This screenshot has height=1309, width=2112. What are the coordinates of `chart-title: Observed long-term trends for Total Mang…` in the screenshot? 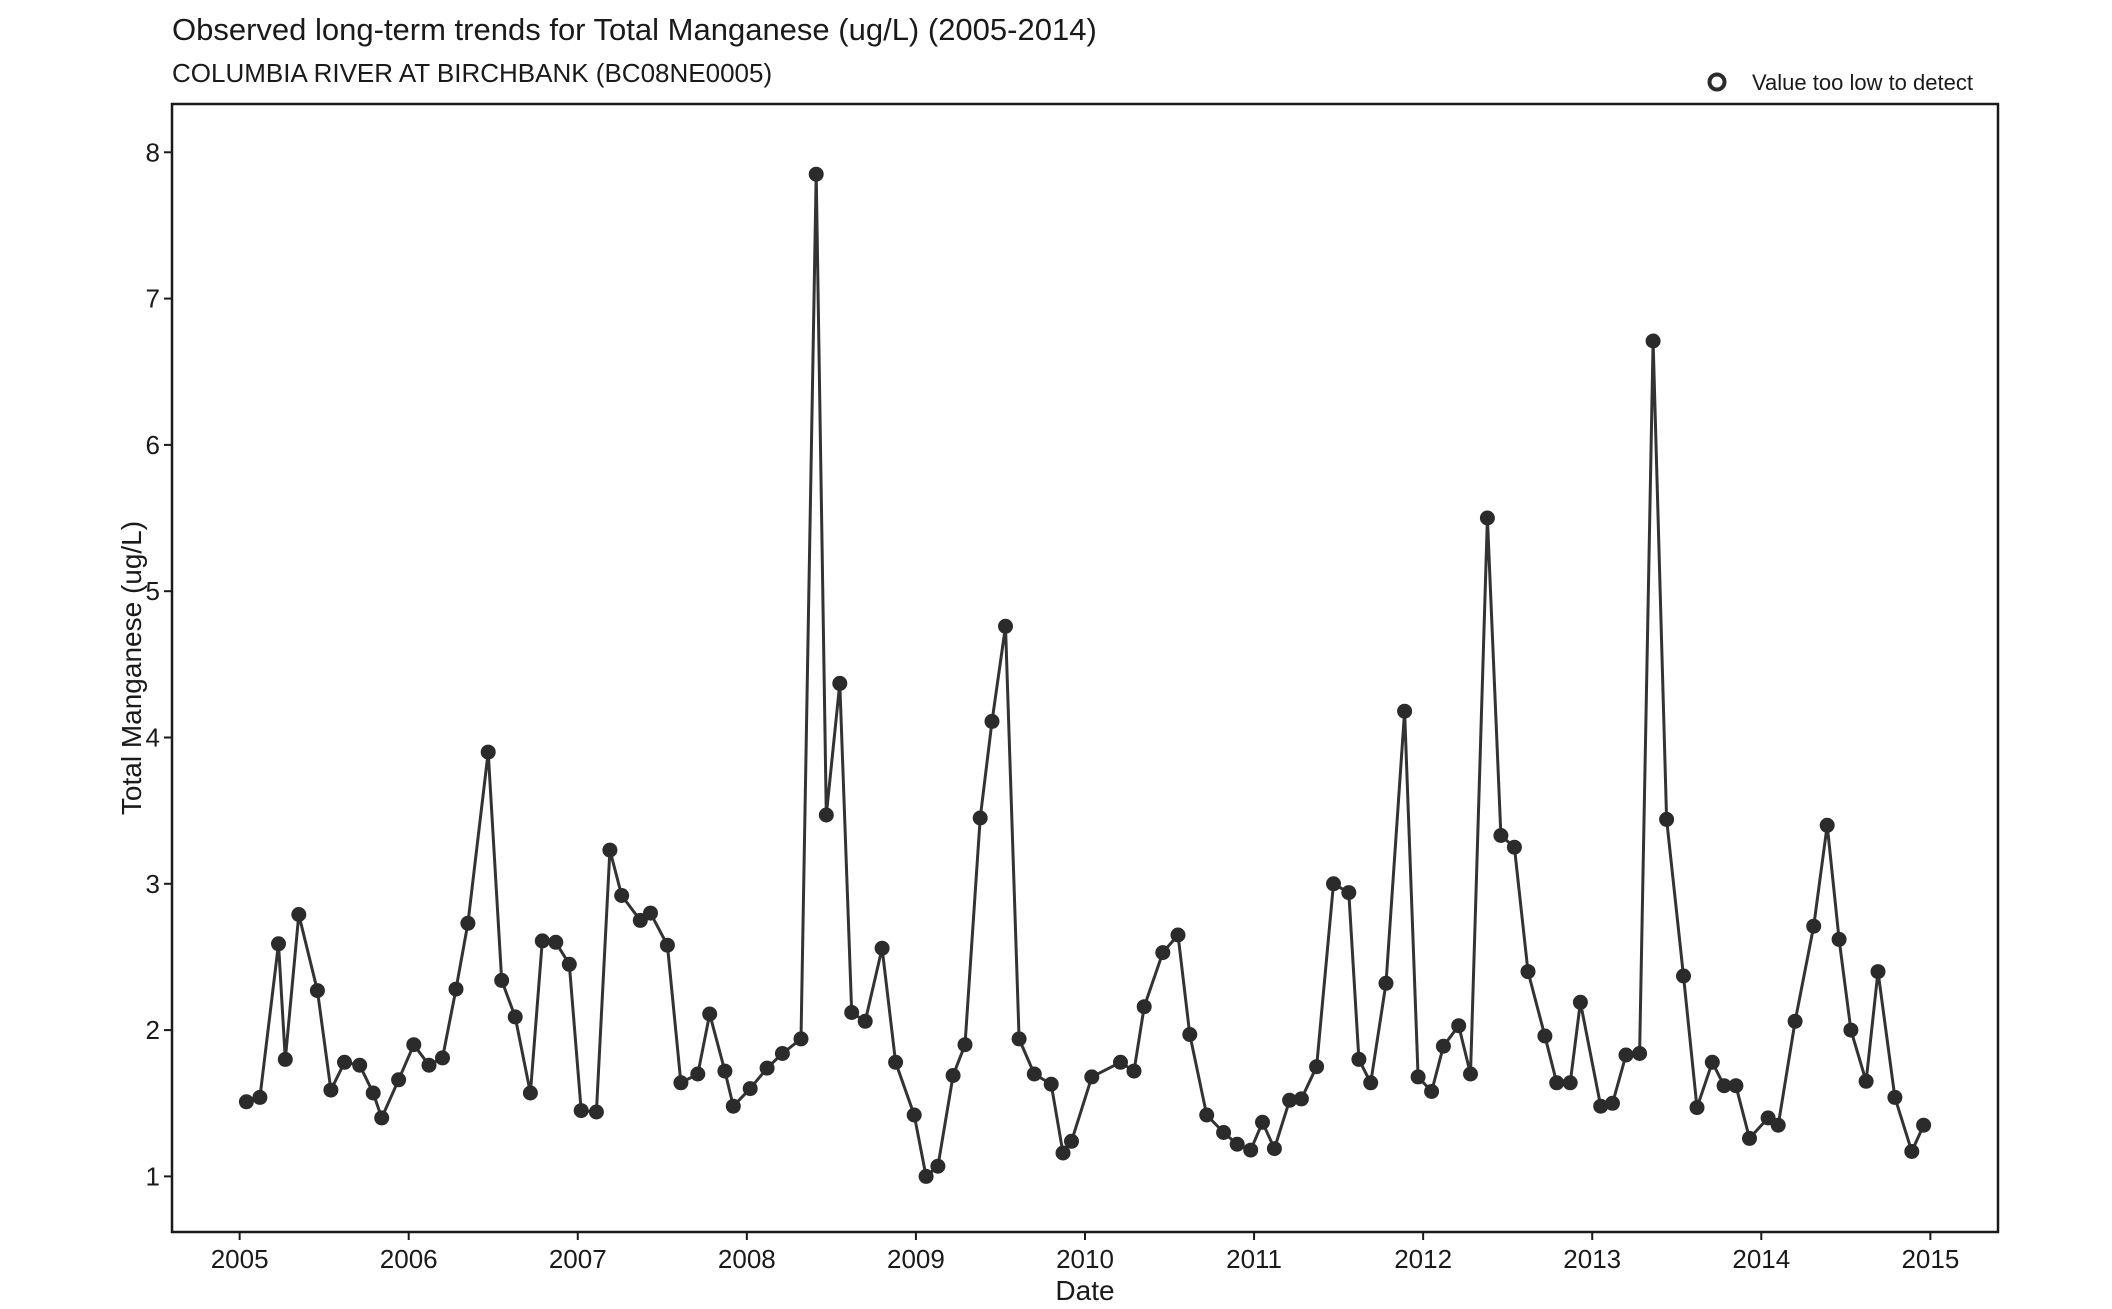 It's located at (634, 29).